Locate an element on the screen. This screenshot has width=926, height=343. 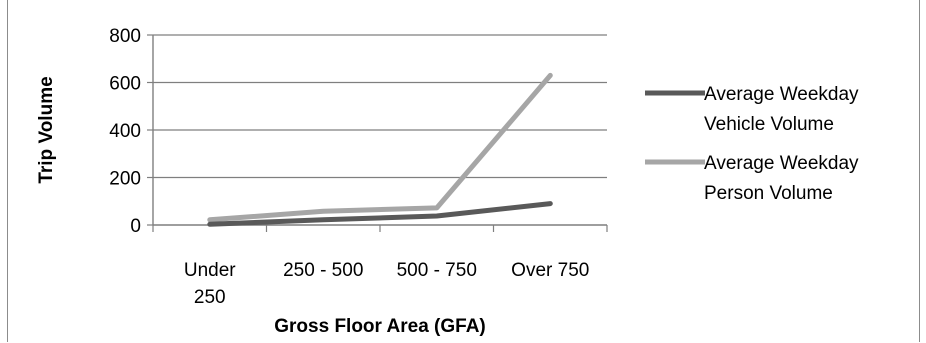
legend-label: Average Weekday Vehicle Volume is located at coordinates (781, 109).